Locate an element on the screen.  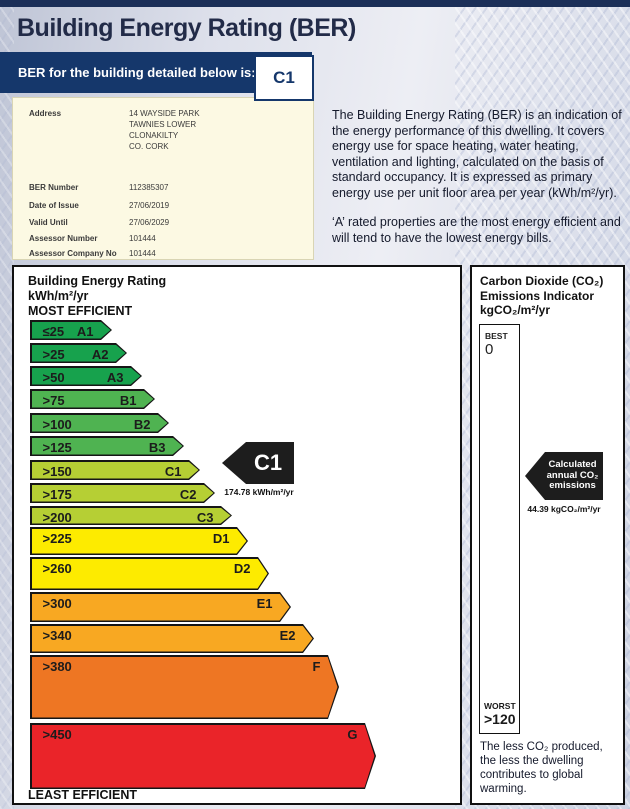
least-efficient-label: LEAST EFFICIENT is located at coordinates (83, 795).